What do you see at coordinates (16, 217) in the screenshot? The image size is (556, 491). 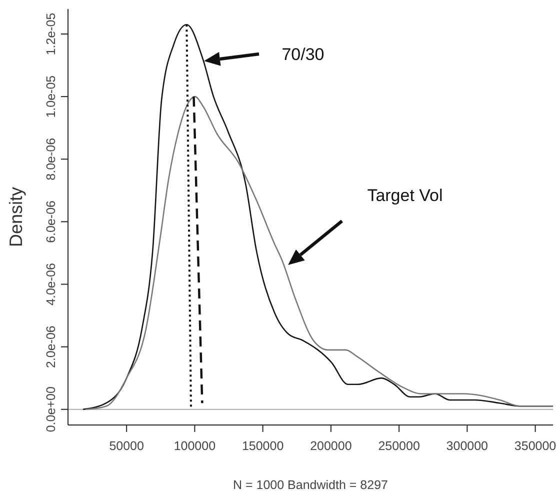 I see `y-axis-title: Density` at bounding box center [16, 217].